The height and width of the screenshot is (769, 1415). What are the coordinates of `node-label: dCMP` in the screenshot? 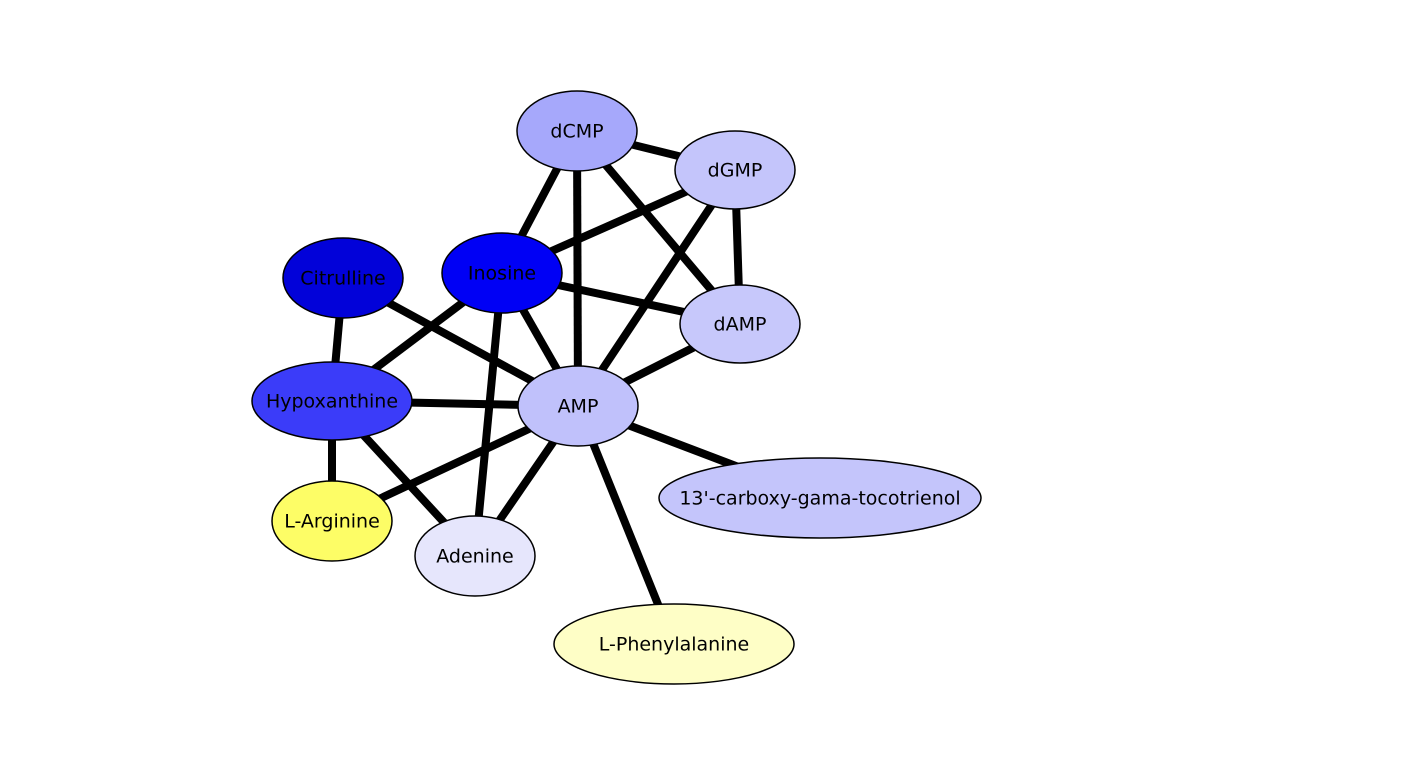 It's located at (576, 132).